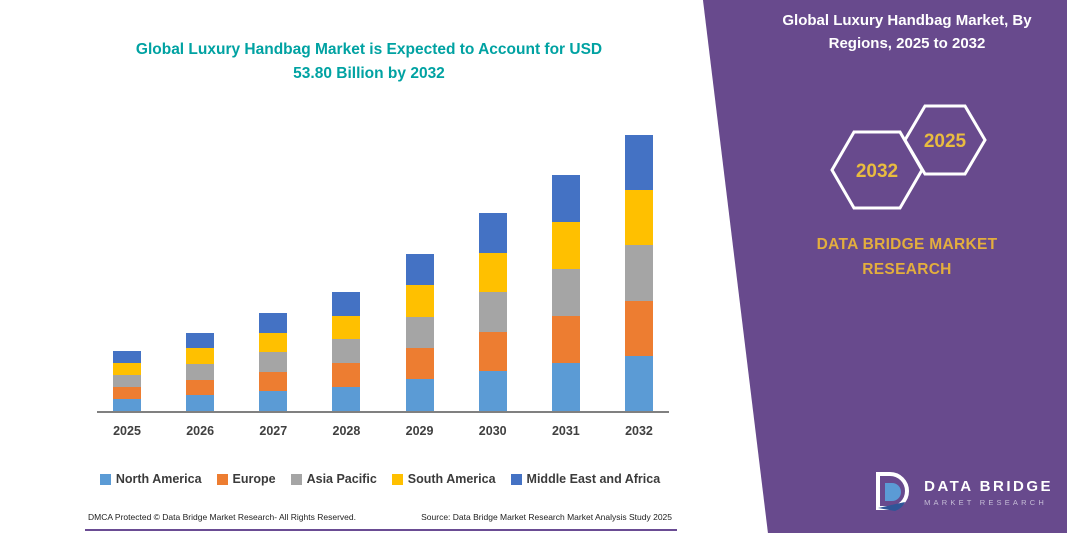 The width and height of the screenshot is (1067, 533). I want to click on bar-segment-asia-pacific-2029, so click(419, 332).